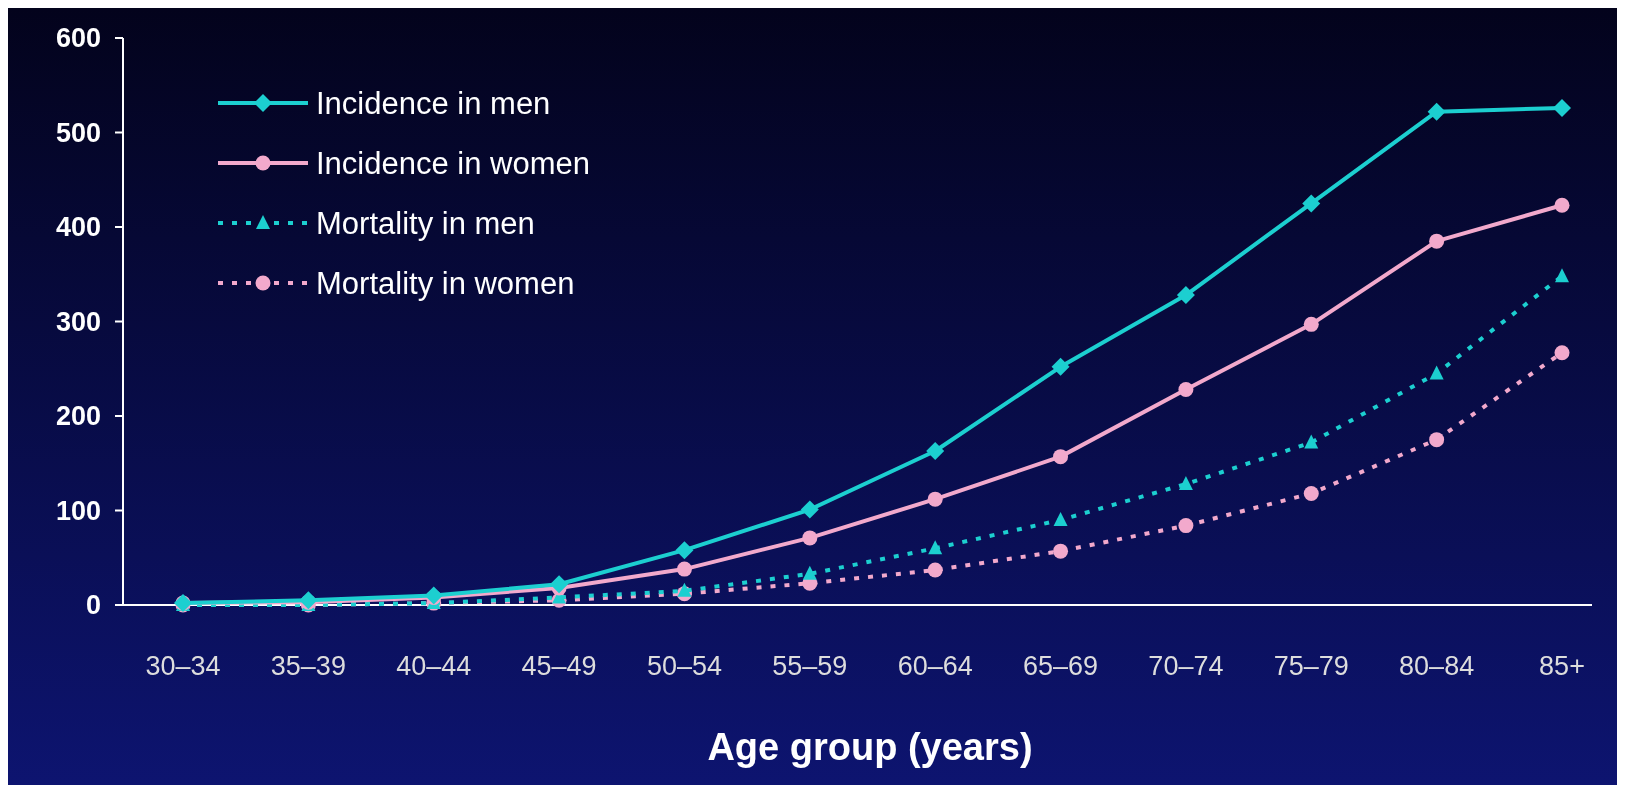  I want to click on x-tick-label: 55–59, so click(810, 666).